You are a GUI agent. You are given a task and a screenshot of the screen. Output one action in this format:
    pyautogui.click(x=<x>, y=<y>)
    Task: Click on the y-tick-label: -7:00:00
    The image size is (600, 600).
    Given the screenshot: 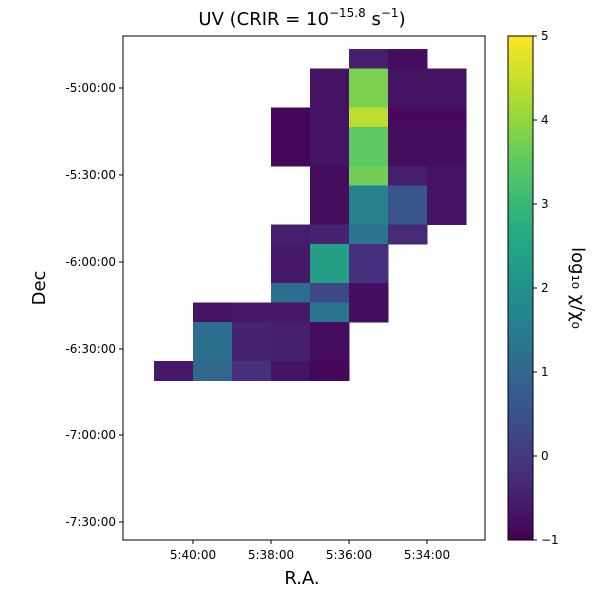 What is the action you would take?
    pyautogui.click(x=90, y=435)
    